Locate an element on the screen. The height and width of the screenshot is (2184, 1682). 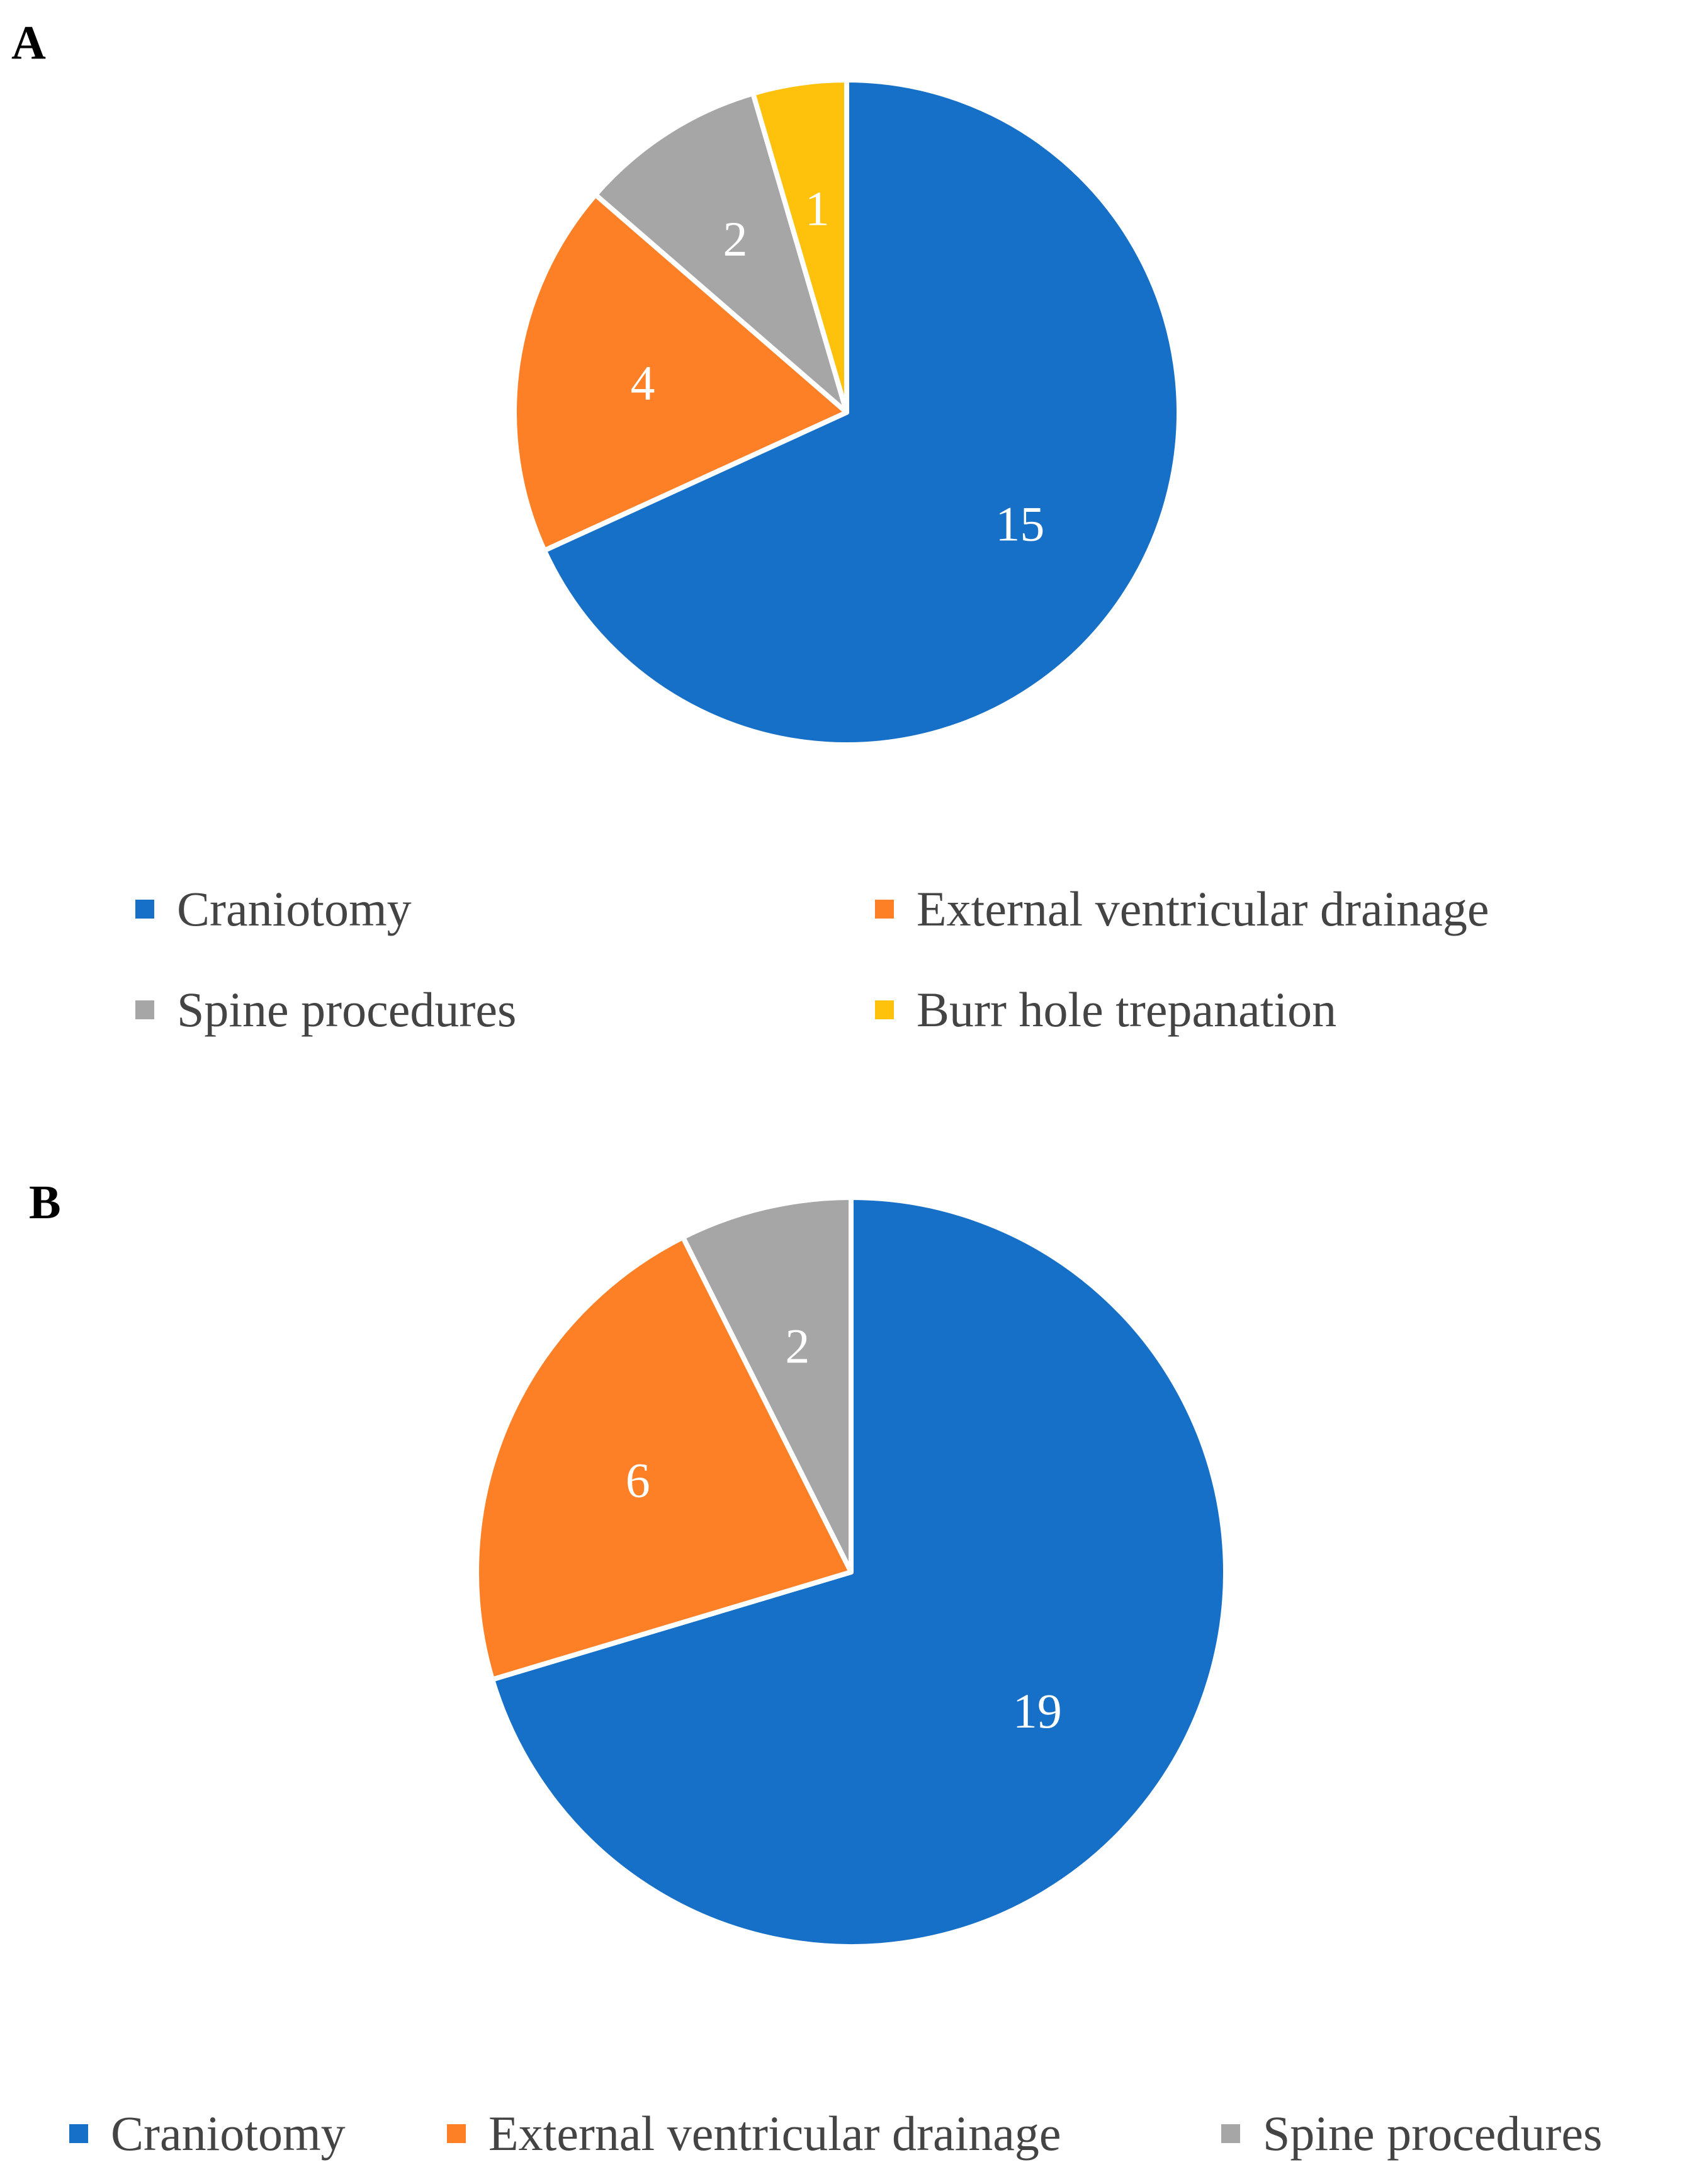
legend-b-swatch-craniotomy is located at coordinates (78, 2133).